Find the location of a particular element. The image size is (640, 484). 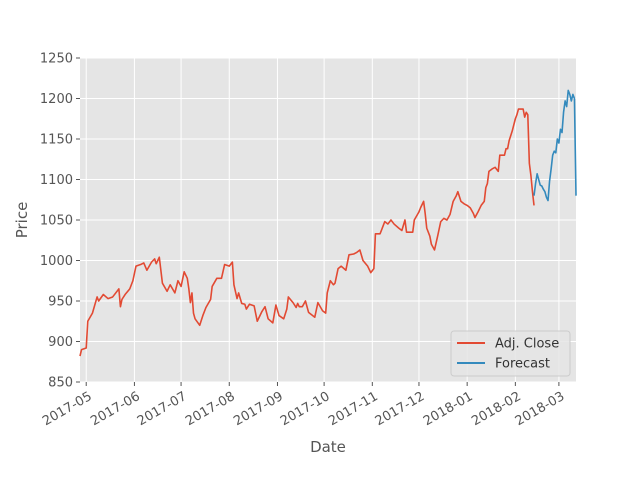

x-tick-label: 2018-01 is located at coordinates (448, 409).